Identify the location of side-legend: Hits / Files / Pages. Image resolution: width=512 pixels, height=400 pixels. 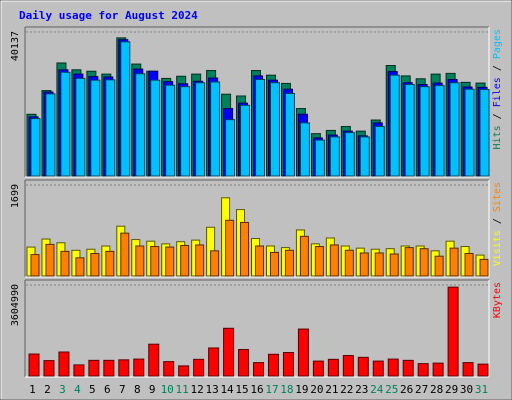
(497, 89).